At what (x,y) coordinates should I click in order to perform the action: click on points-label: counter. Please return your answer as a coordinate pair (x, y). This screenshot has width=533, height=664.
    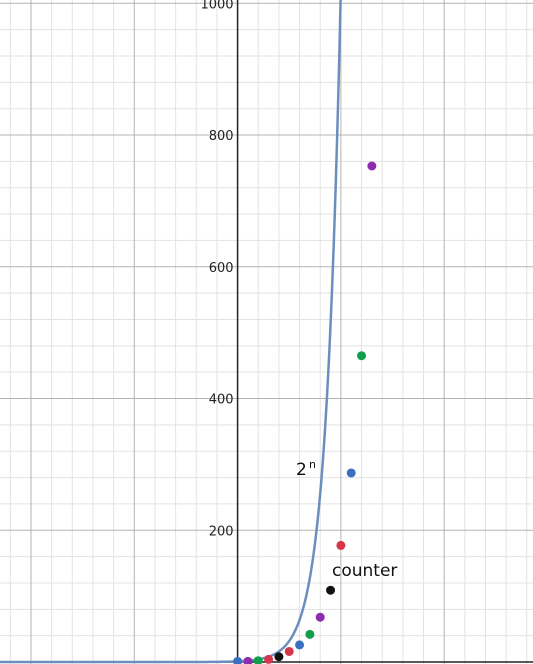
    Looking at the image, I should click on (364, 571).